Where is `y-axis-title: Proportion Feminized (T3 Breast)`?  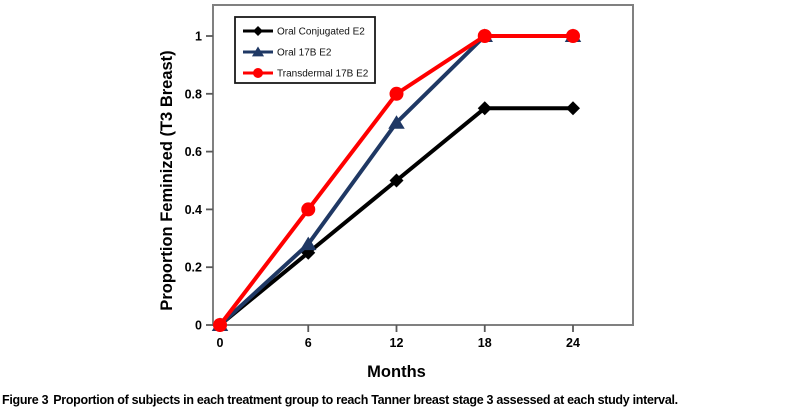
y-axis-title: Proportion Feminized (T3 Breast) is located at coordinates (167, 180).